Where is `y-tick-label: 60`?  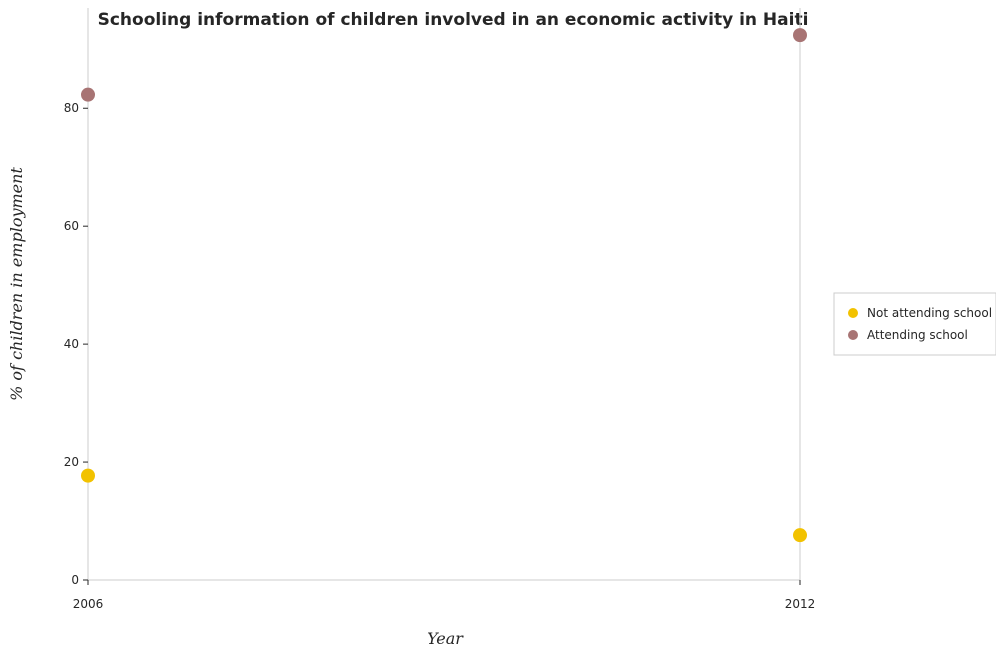 y-tick-label: 60 is located at coordinates (71, 226).